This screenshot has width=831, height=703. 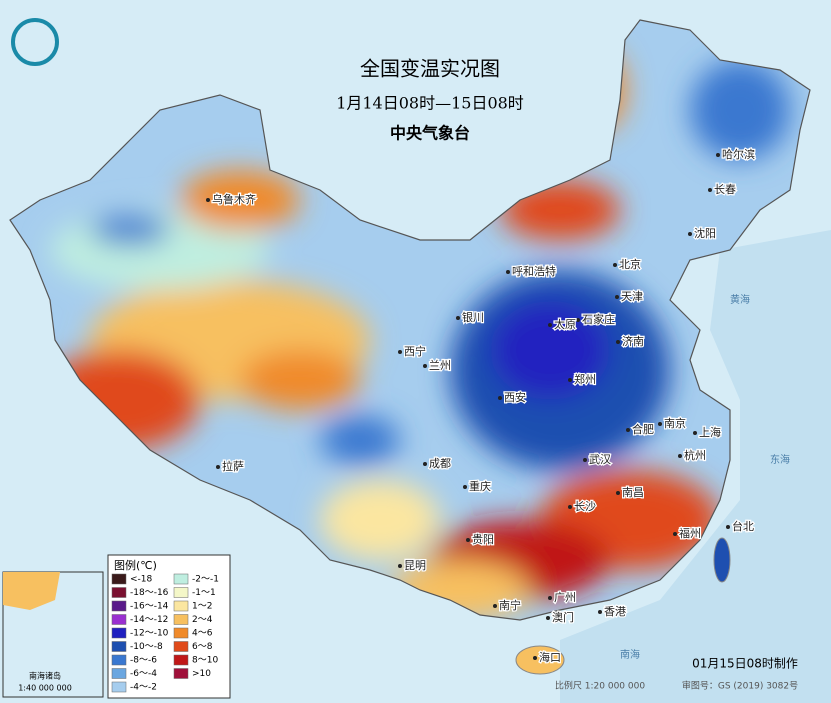 What do you see at coordinates (695, 455) in the screenshot?
I see `city-label: 杭州` at bounding box center [695, 455].